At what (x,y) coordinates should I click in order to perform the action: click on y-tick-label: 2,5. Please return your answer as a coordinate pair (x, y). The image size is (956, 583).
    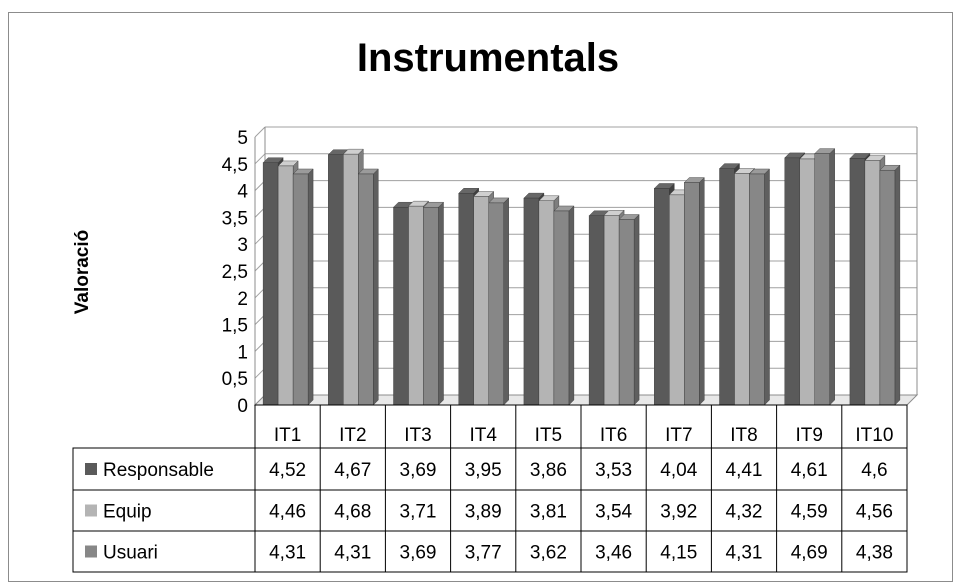
    Looking at the image, I should click on (235, 272).